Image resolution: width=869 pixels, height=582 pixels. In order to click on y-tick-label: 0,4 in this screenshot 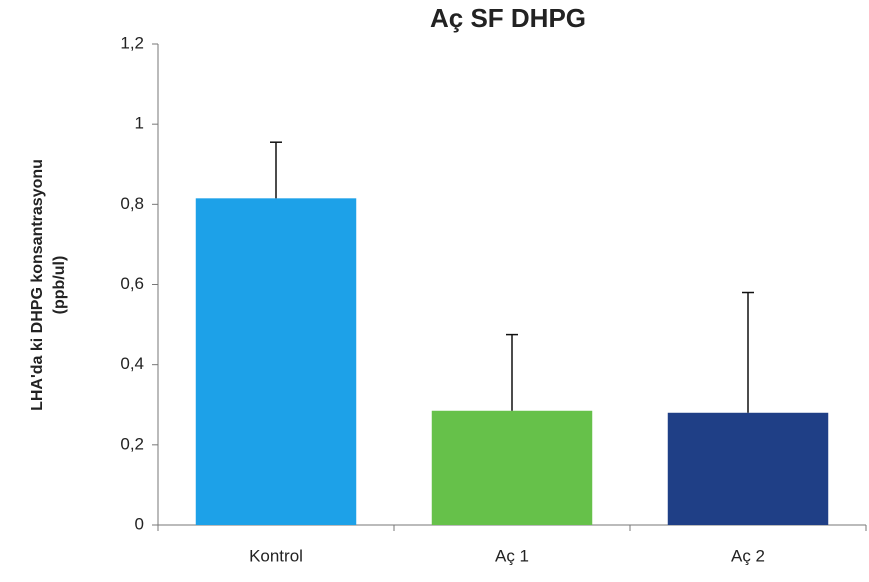, I will do `click(132, 363)`.